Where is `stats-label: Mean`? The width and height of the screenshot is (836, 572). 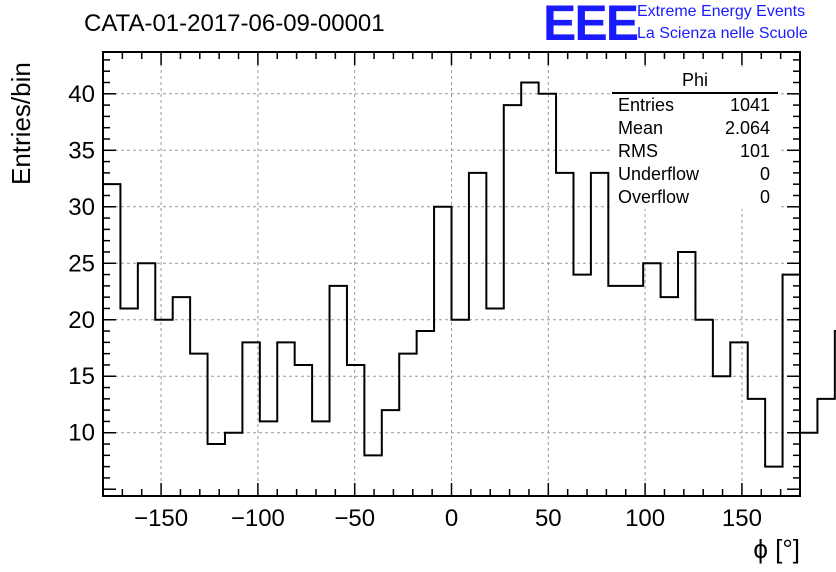 stats-label: Mean is located at coordinates (641, 128).